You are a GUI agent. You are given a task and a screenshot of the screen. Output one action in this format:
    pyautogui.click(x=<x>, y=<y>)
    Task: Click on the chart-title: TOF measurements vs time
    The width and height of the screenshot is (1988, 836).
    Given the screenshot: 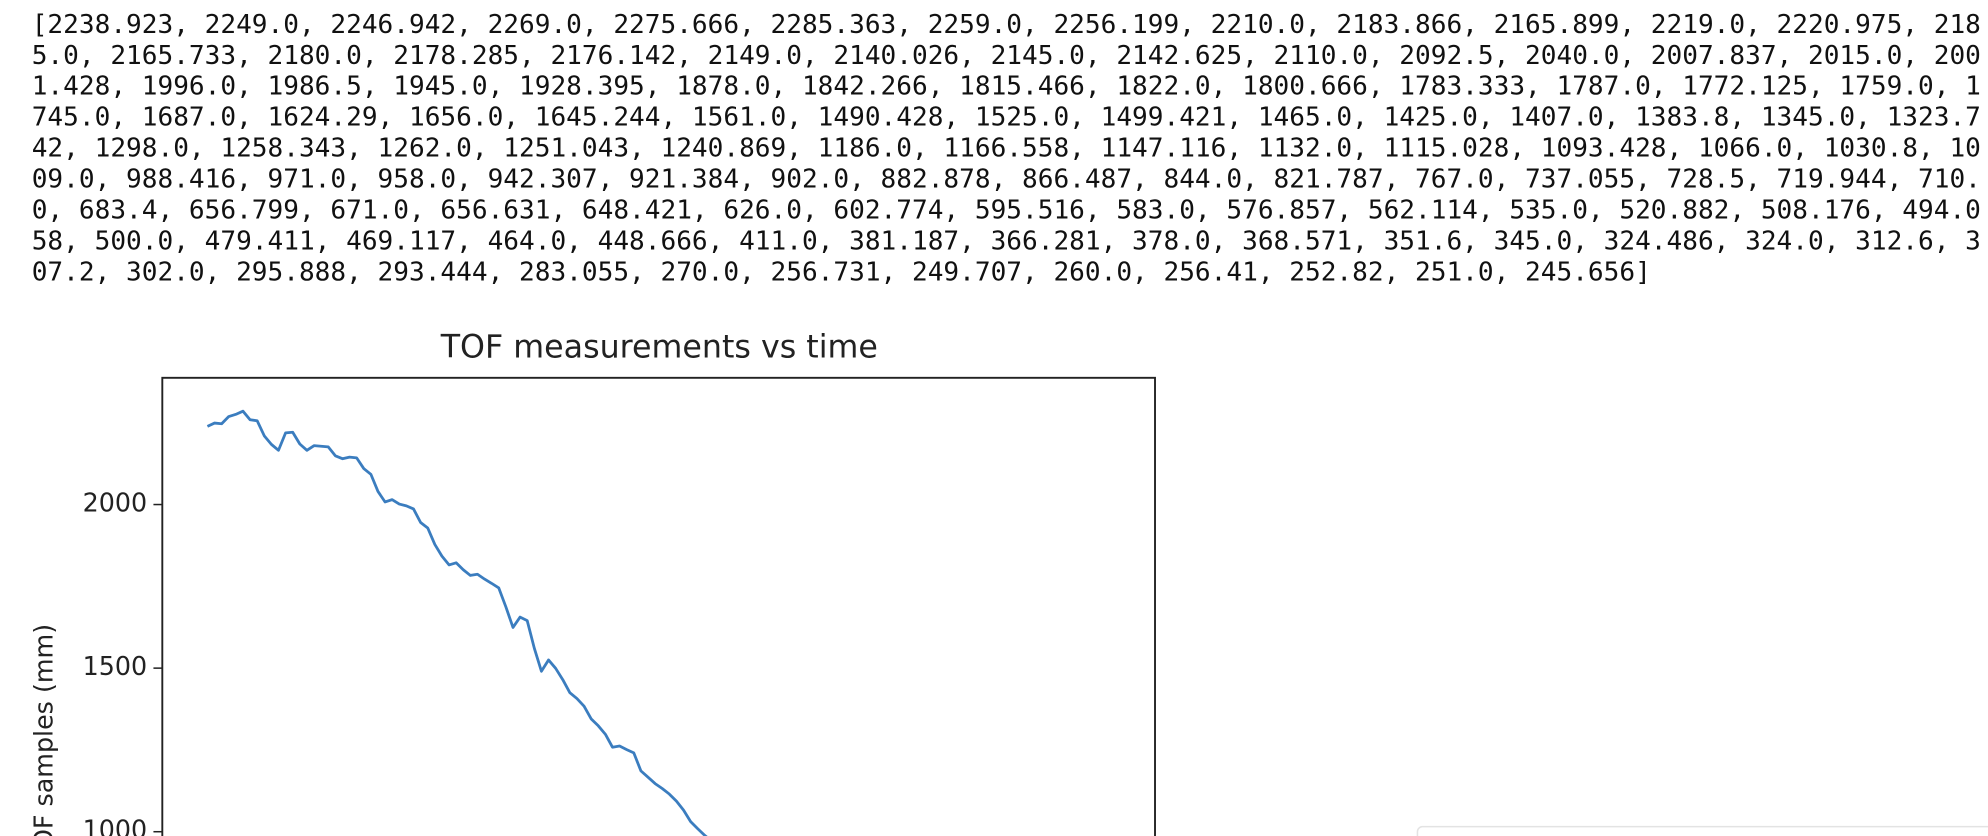 What is the action you would take?
    pyautogui.click(x=659, y=348)
    